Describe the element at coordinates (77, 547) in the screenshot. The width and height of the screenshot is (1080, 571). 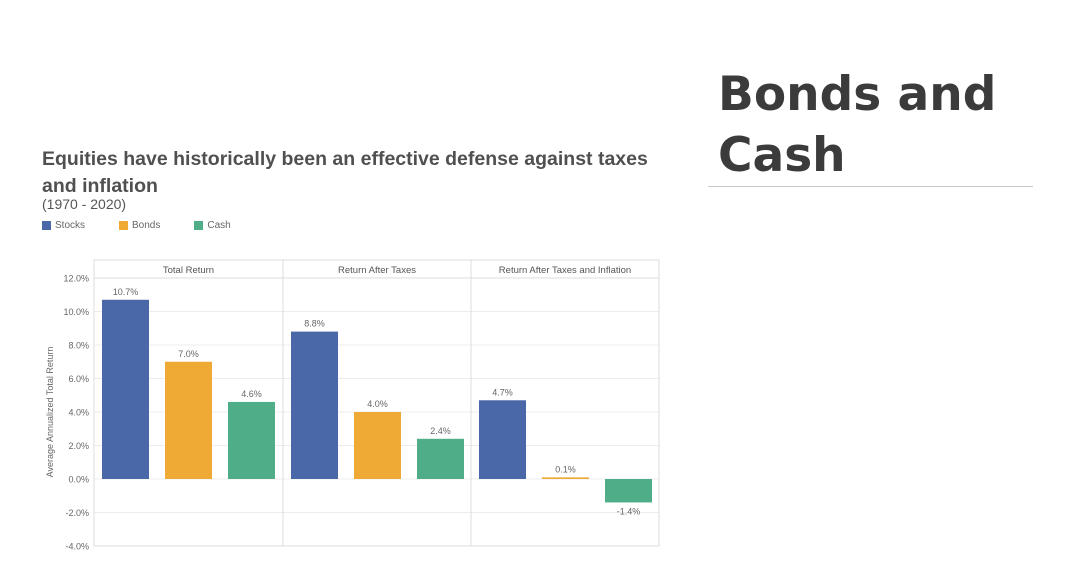
I see `y-tick-label: -4.0%` at that location.